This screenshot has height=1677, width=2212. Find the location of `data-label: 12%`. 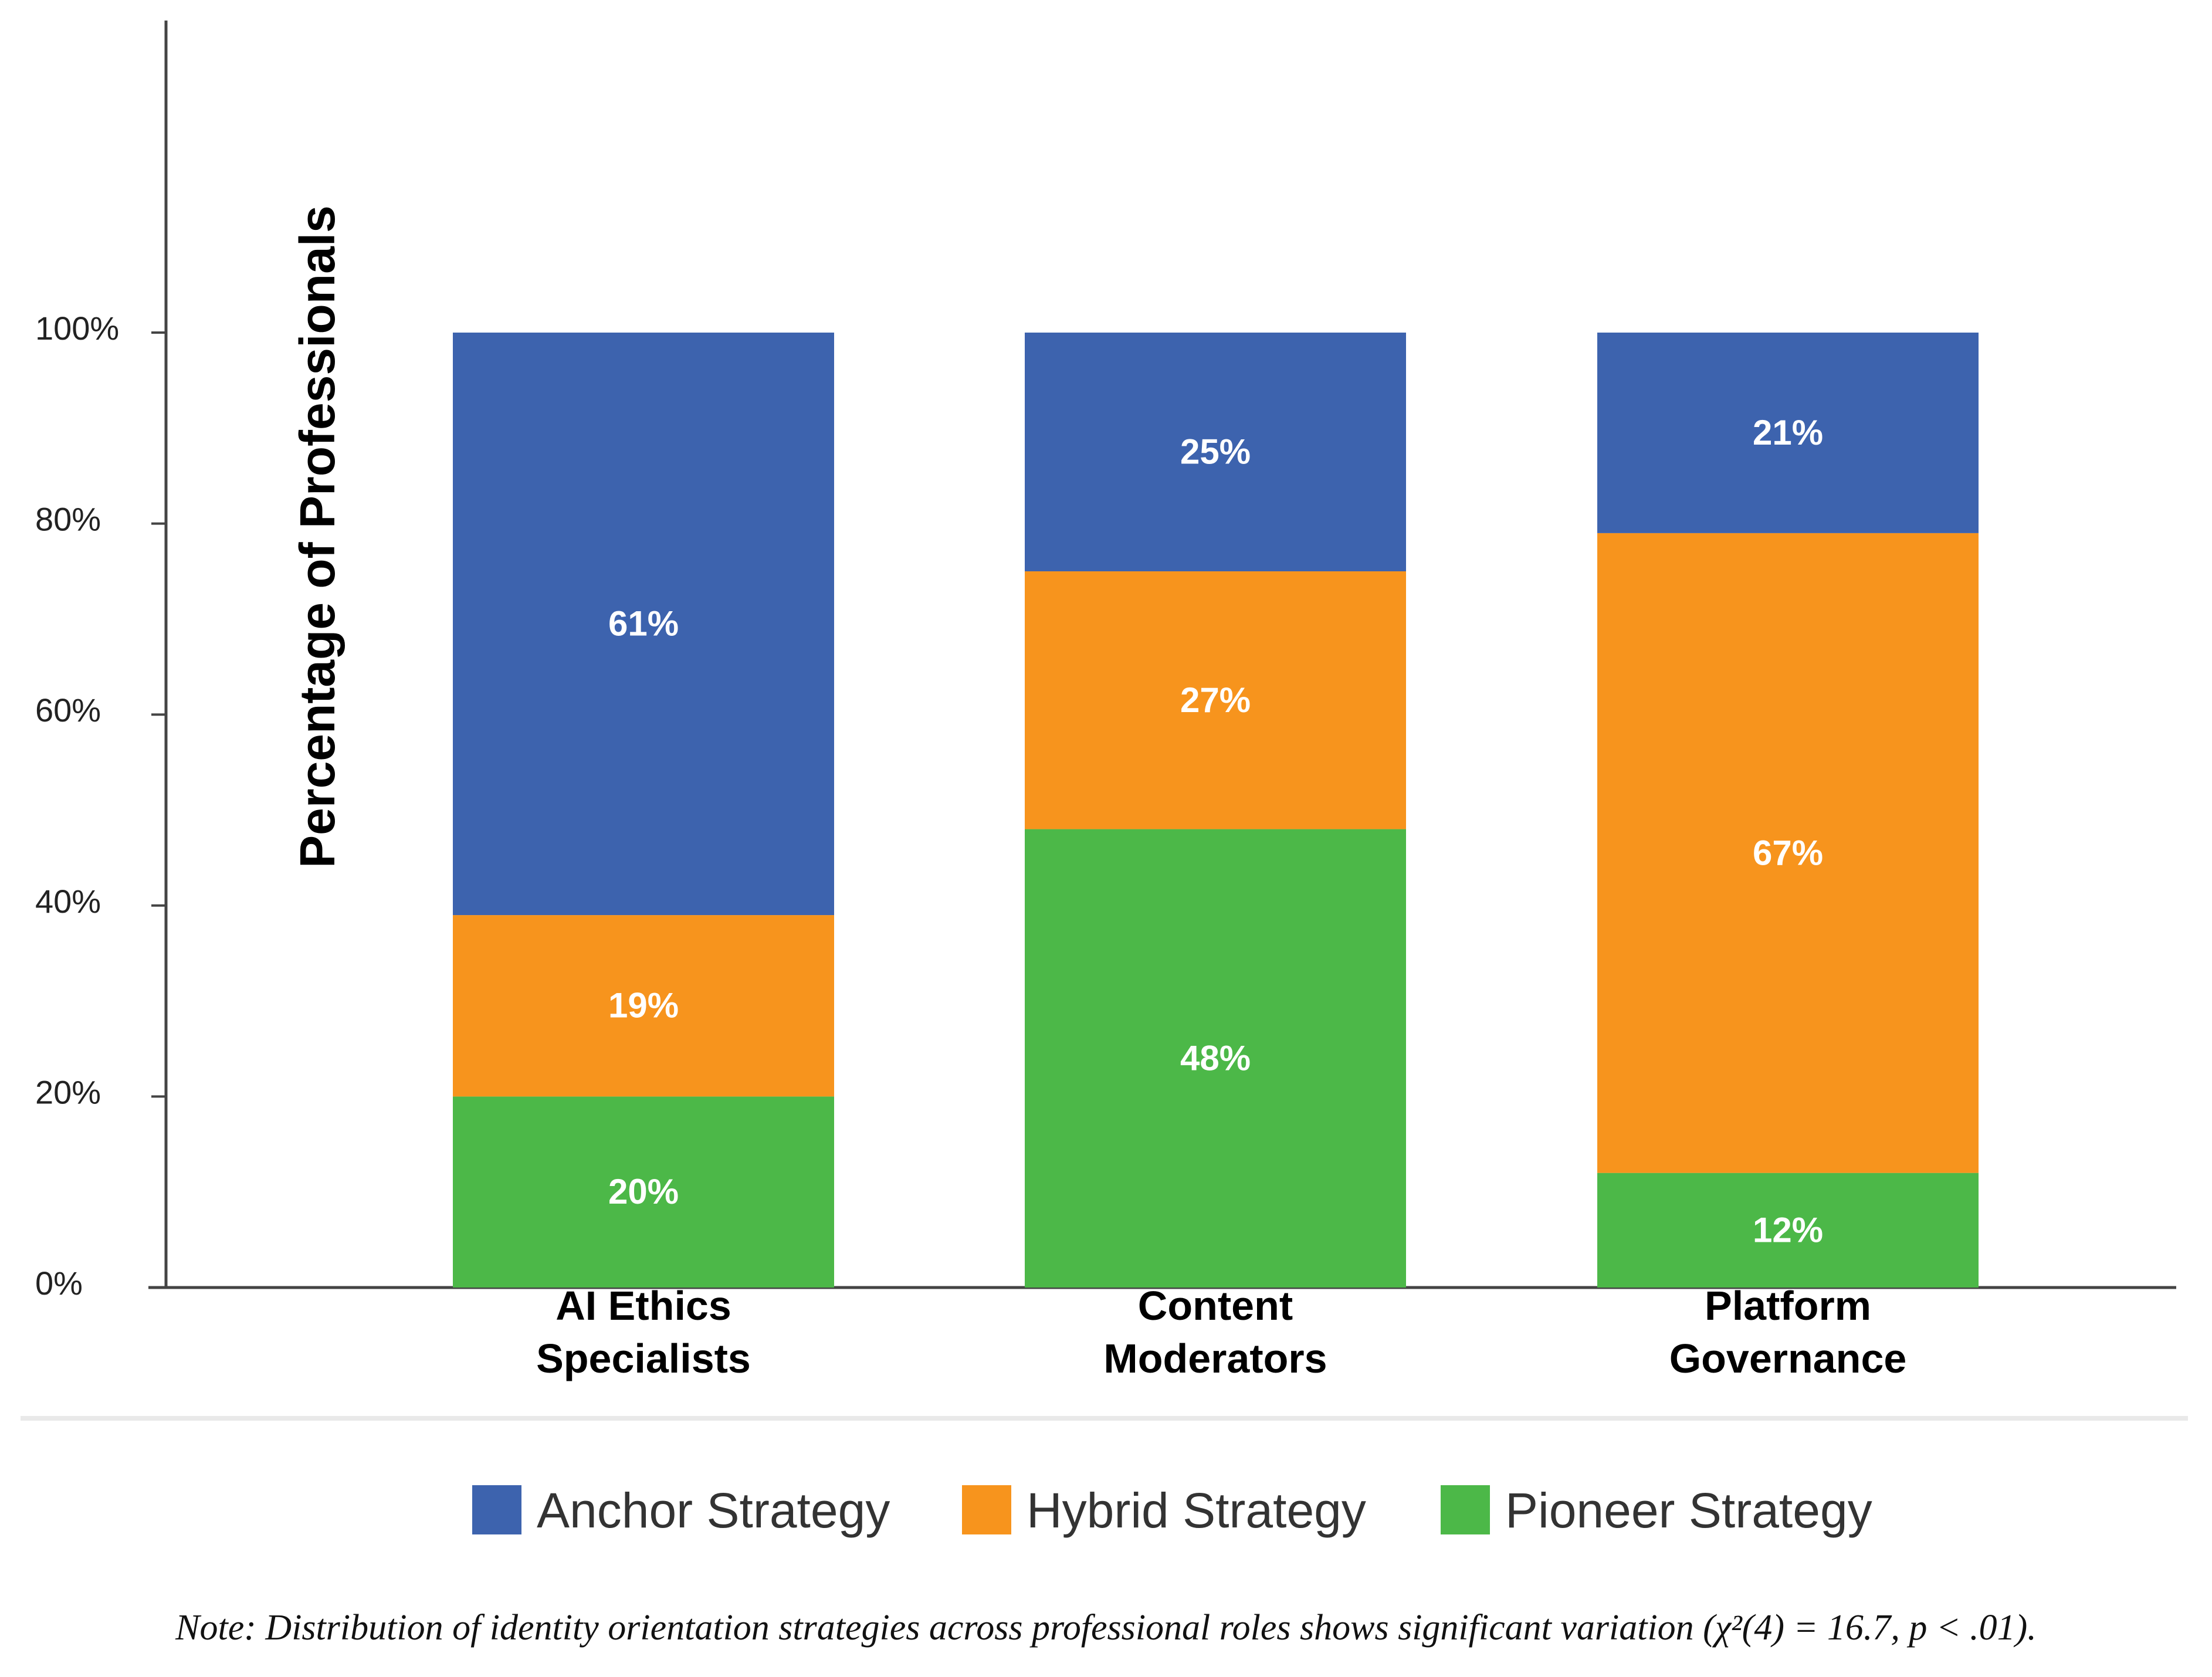

data-label: 12% is located at coordinates (1788, 1229).